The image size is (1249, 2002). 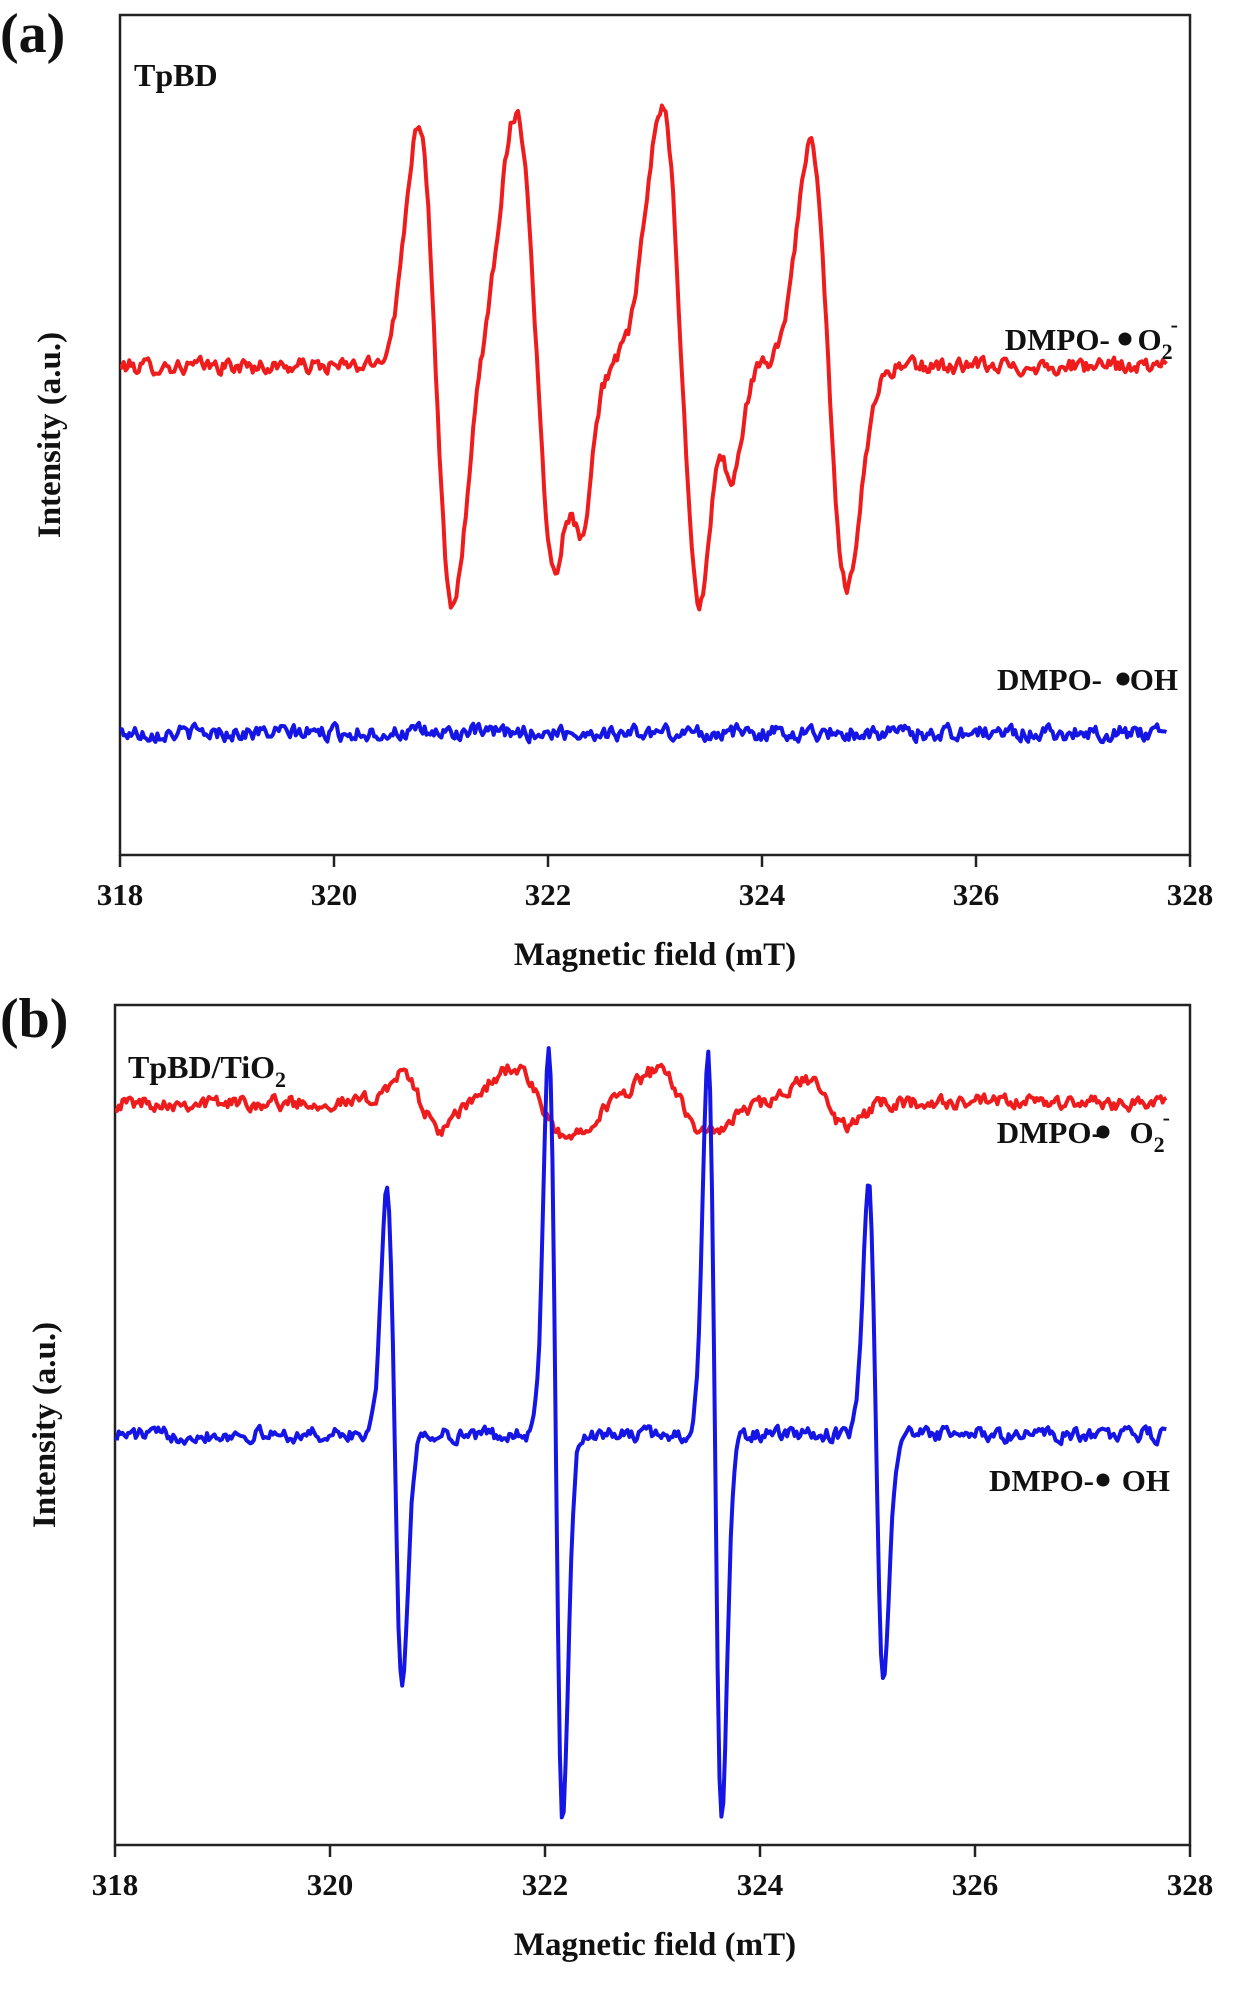 I want to click on panel-label: (a), so click(x=32, y=34).